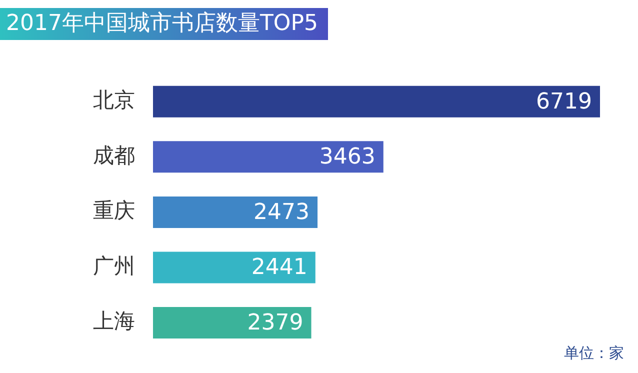  What do you see at coordinates (164, 24) in the screenshot?
I see `chart-title: 2017年中国城市书店数量TOP5` at bounding box center [164, 24].